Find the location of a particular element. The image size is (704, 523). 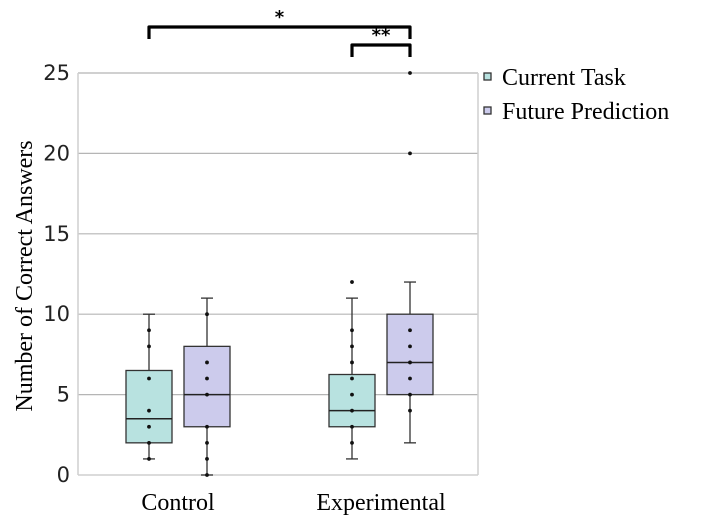

significance-brackets: *** is located at coordinates (279, 32).